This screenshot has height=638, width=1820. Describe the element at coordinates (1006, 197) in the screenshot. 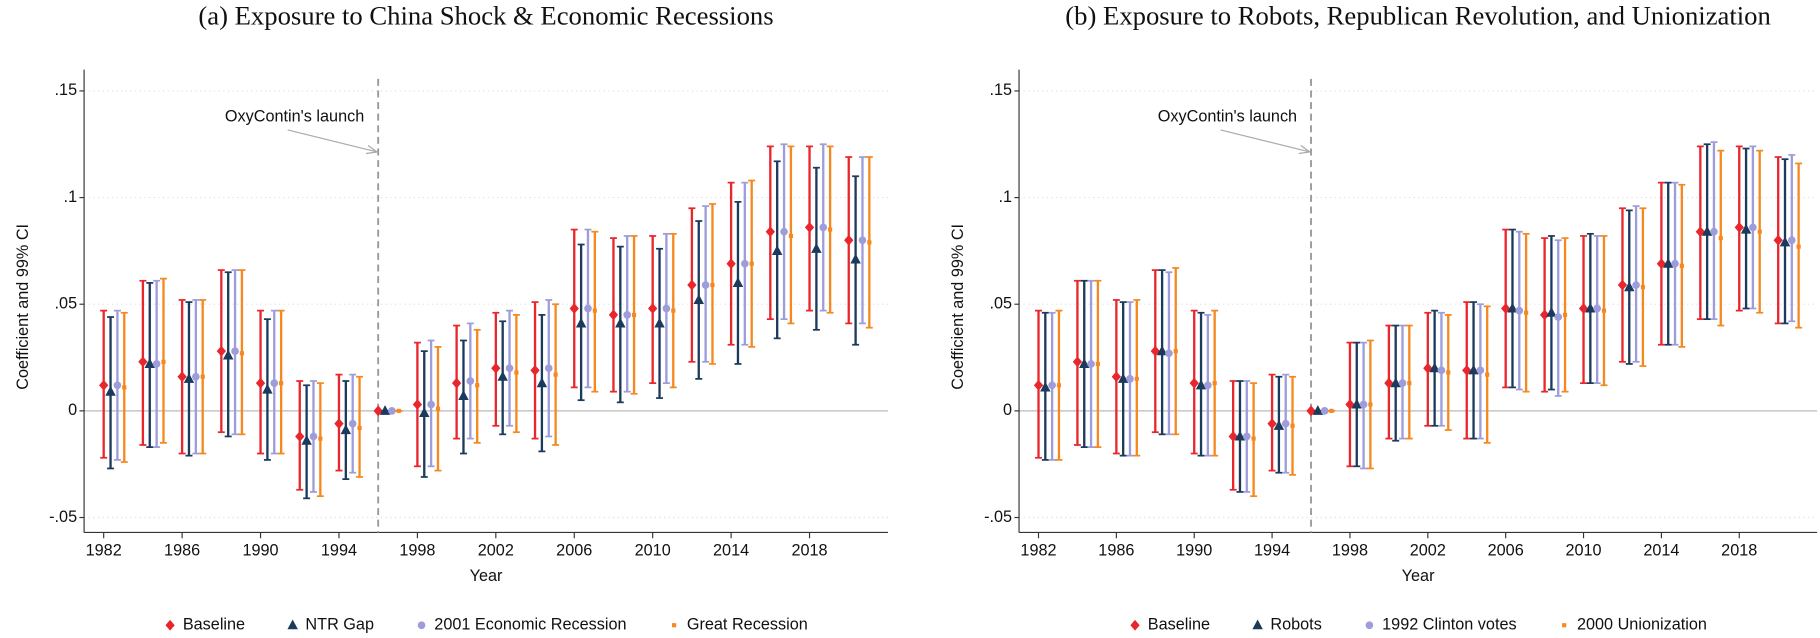

I see `y-tick-label: .1` at that location.